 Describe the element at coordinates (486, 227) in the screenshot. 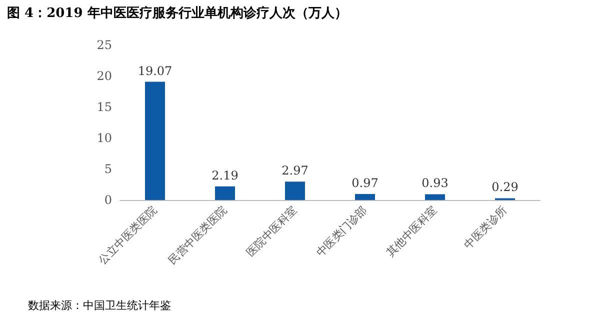

I see `x-tick-label: 中医类诊所` at that location.